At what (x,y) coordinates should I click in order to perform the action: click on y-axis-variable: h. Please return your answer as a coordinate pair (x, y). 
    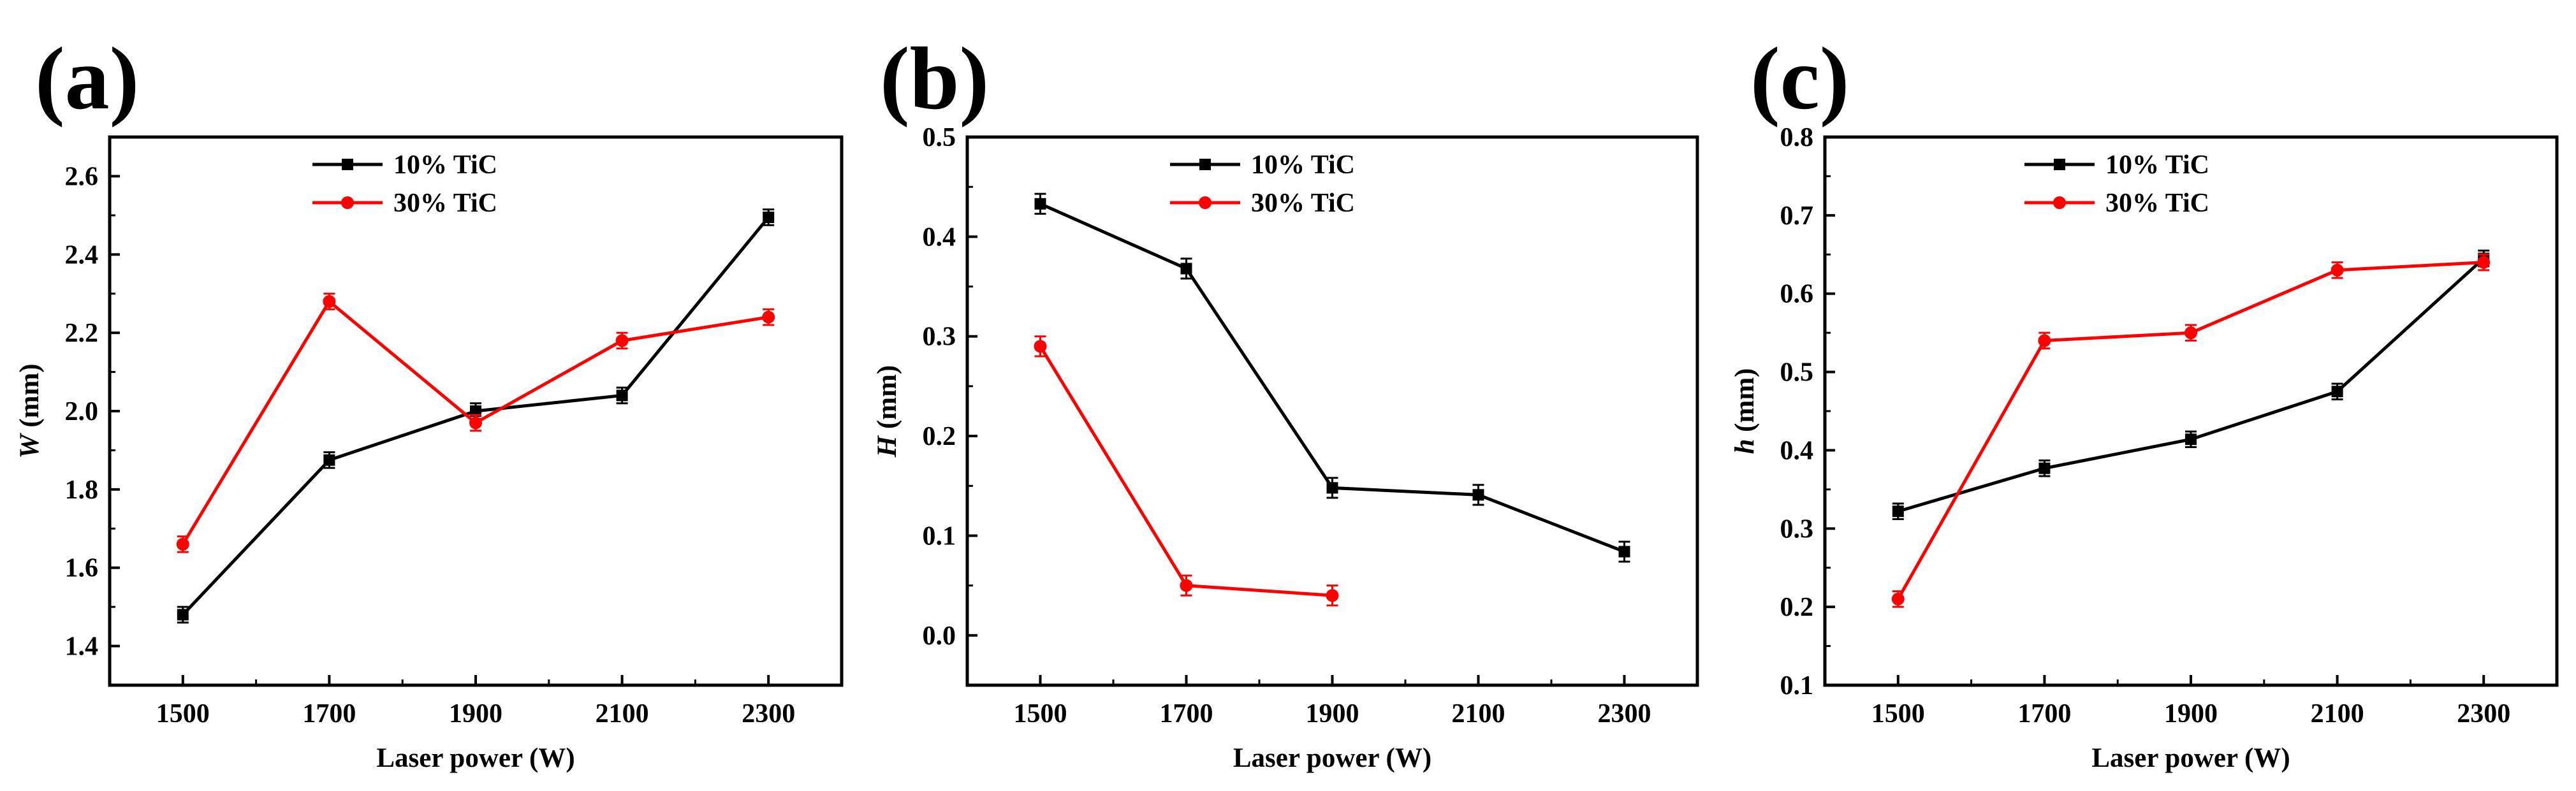
    Looking at the image, I should click on (1745, 447).